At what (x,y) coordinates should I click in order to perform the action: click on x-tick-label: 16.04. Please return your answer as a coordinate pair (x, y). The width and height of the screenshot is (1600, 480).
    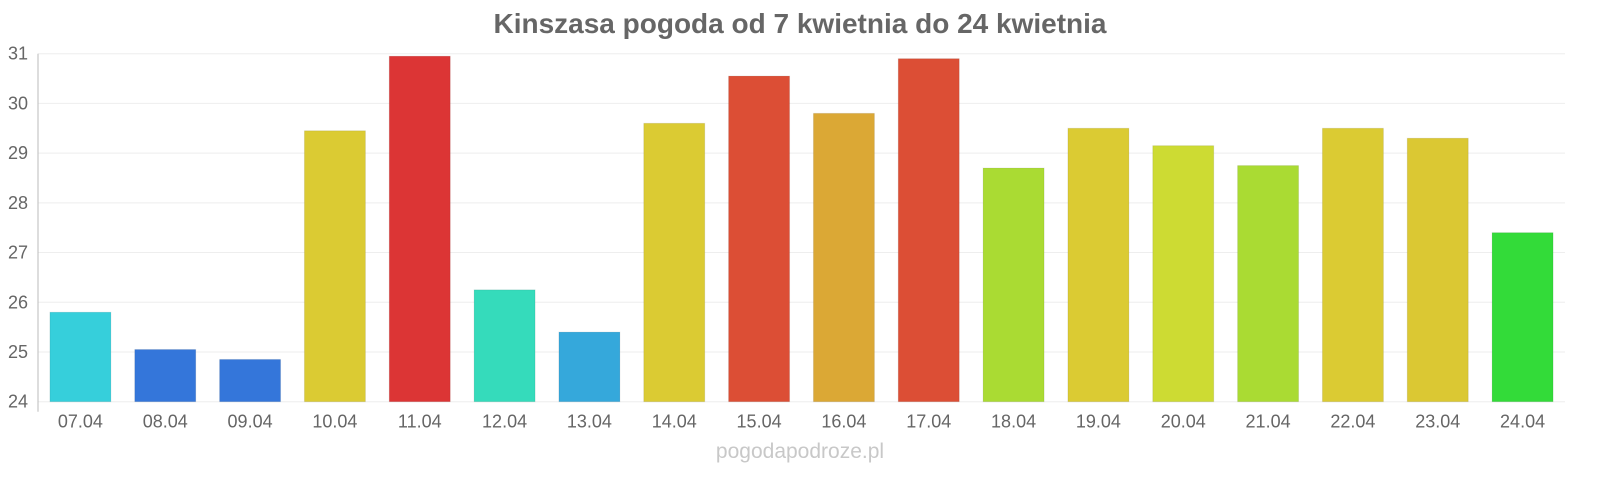
    Looking at the image, I should click on (843, 422).